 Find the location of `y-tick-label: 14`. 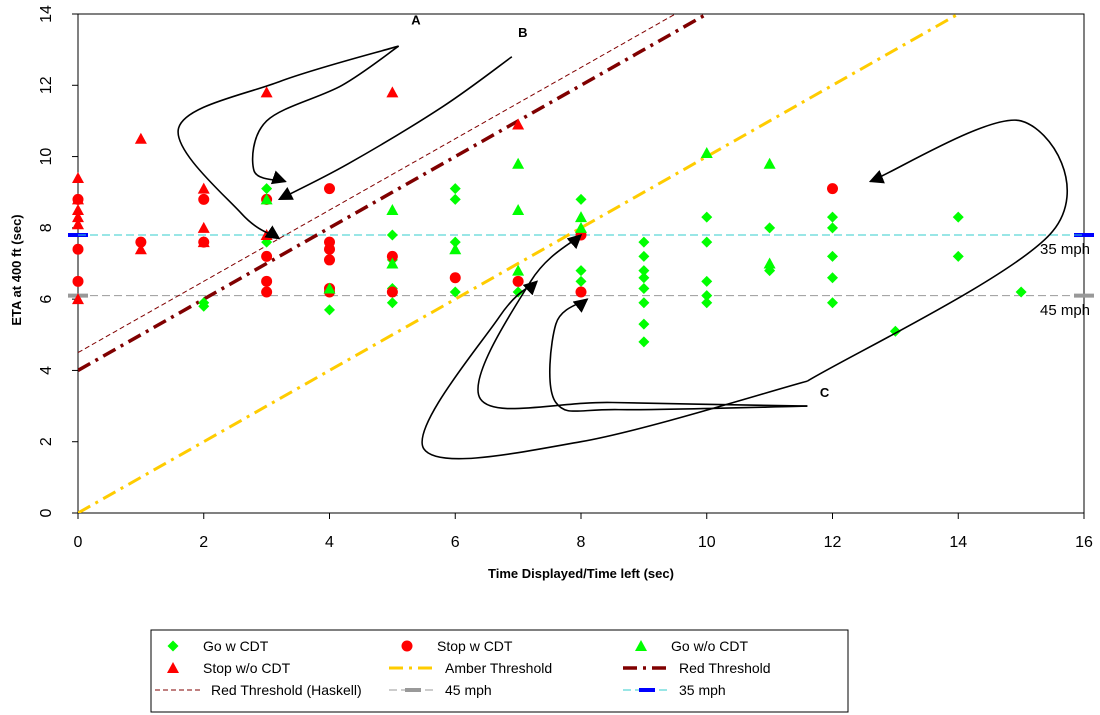

y-tick-label: 14 is located at coordinates (46, 14).